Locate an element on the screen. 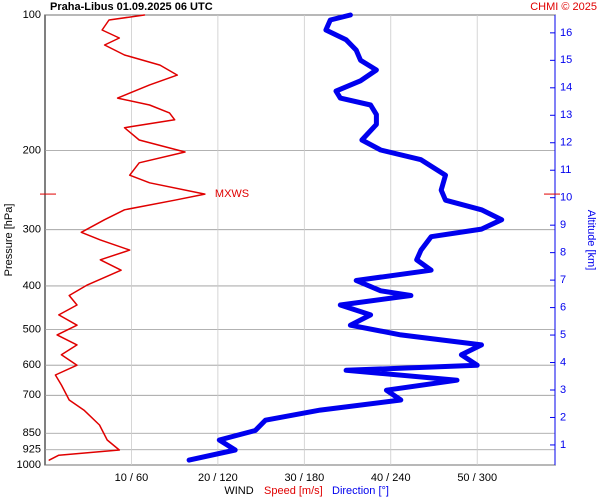  y-tick-label: 100 is located at coordinates (32, 15).